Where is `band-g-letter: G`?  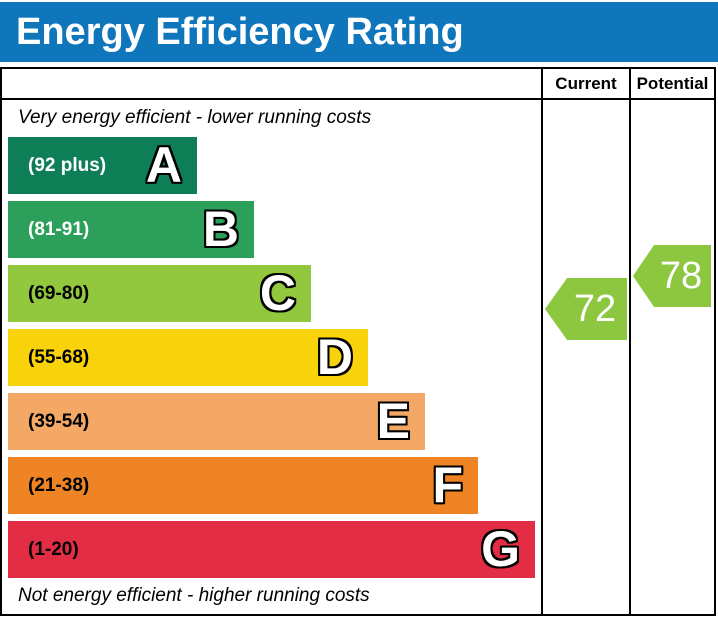 band-g-letter: G is located at coordinates (500, 548).